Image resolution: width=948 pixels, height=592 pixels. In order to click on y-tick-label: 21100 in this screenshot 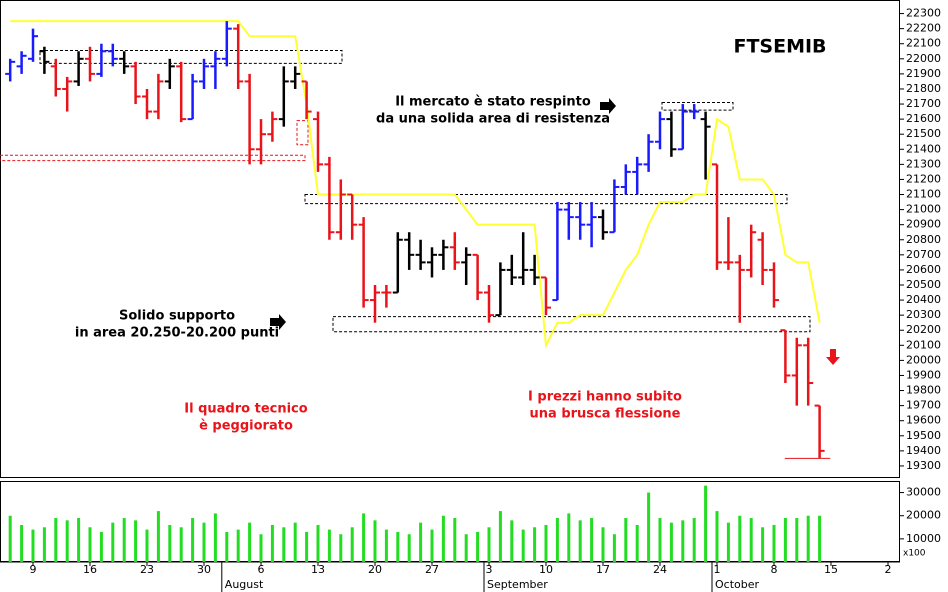, I will do `click(923, 194)`.